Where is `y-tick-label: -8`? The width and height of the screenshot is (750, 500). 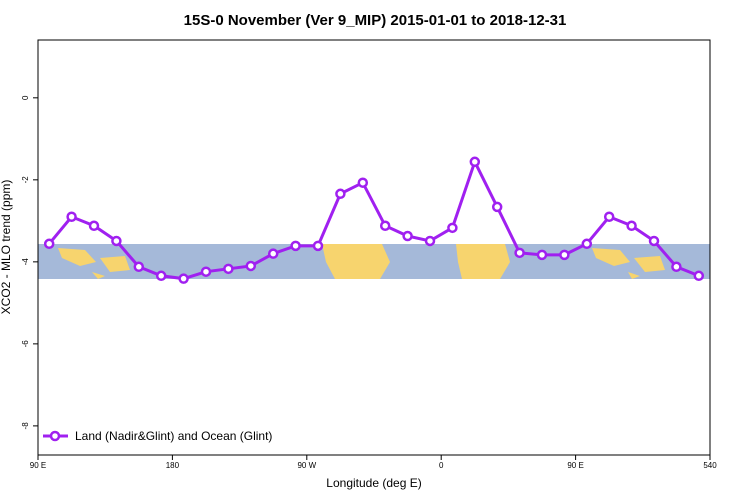
y-tick-label: -8 is located at coordinates (25, 426).